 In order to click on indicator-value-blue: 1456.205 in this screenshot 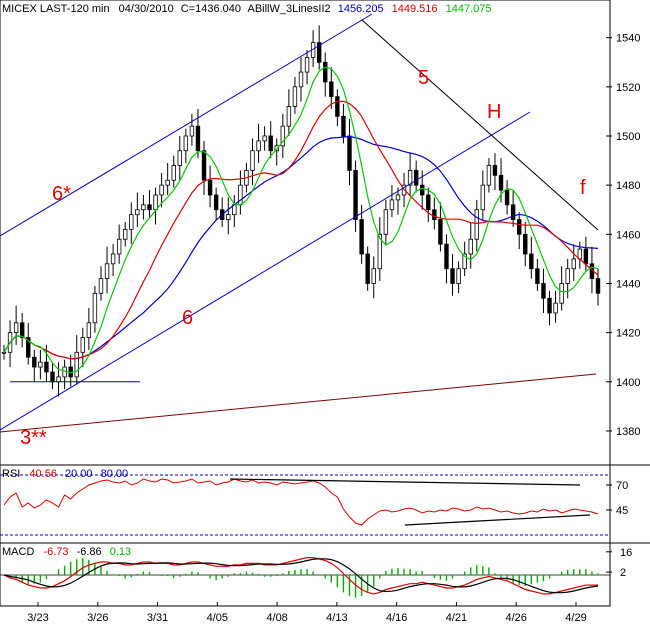, I will do `click(361, 9)`.